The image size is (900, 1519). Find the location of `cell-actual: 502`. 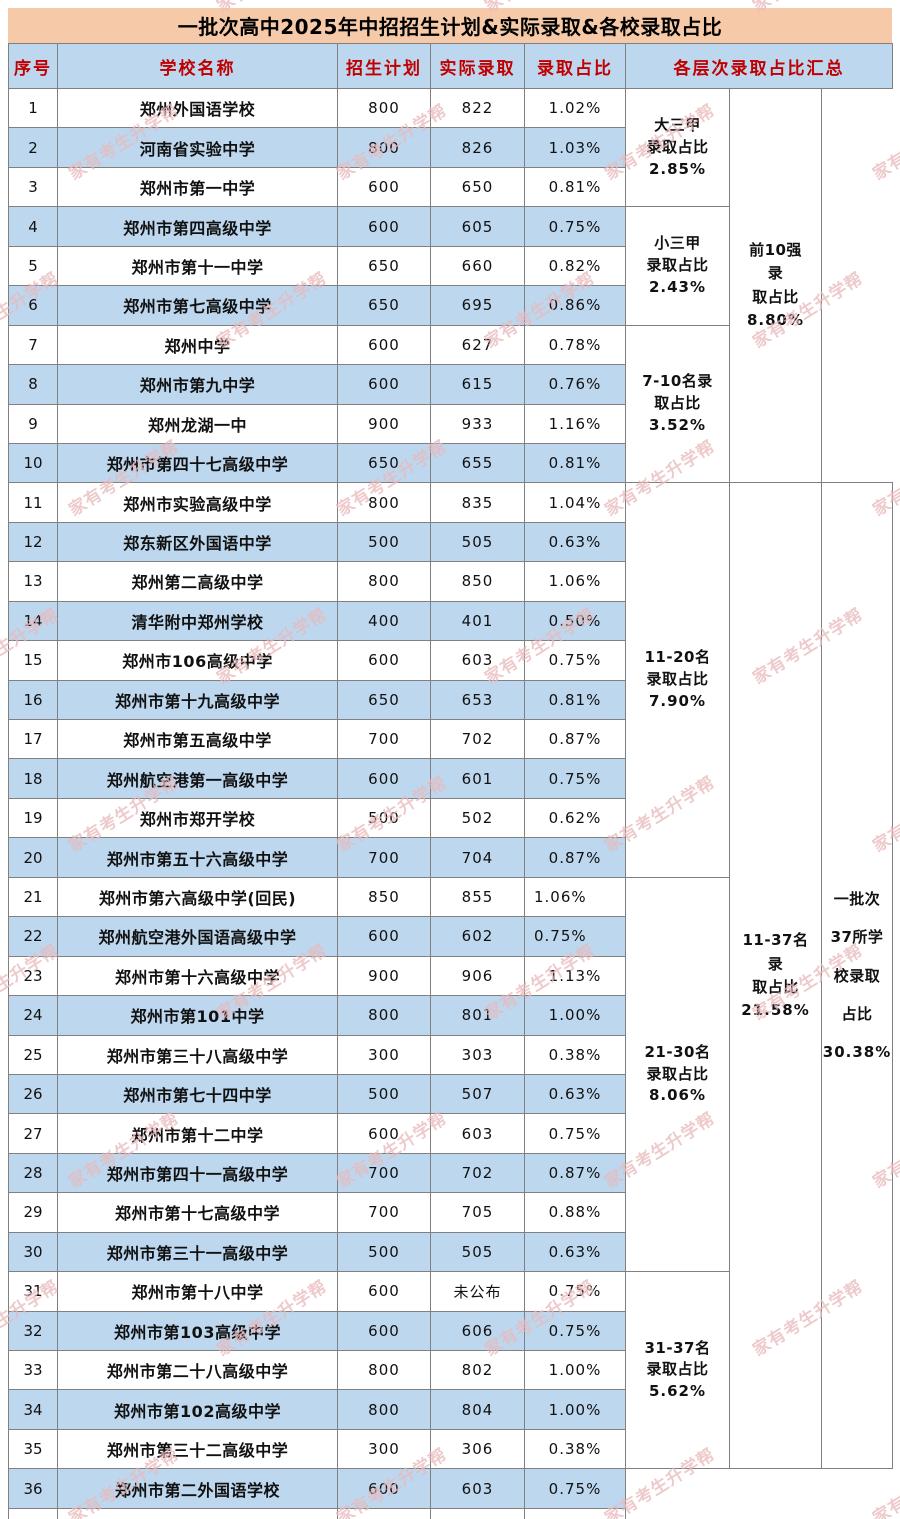

cell-actual: 502 is located at coordinates (477, 818).